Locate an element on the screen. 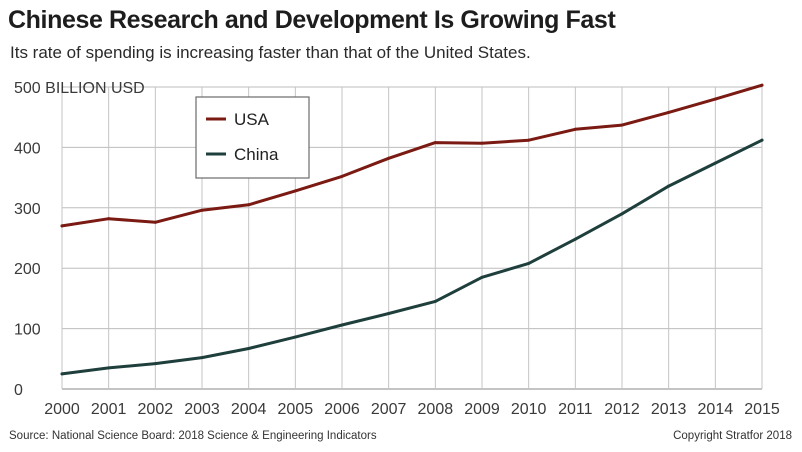  data-point-usa-2003 is located at coordinates (202, 210).